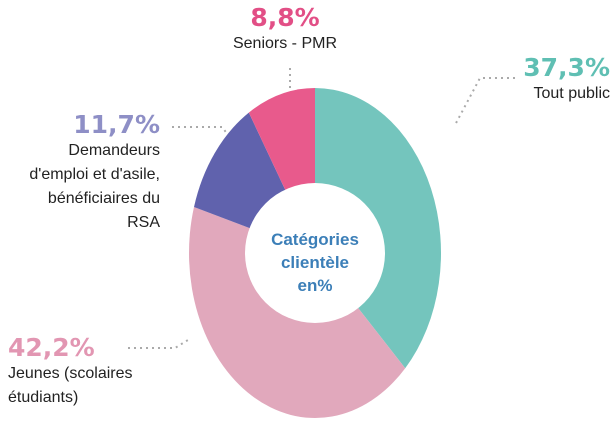 This screenshot has width=615, height=421. I want to click on label: 37,3% Tout public, so click(566, 80).